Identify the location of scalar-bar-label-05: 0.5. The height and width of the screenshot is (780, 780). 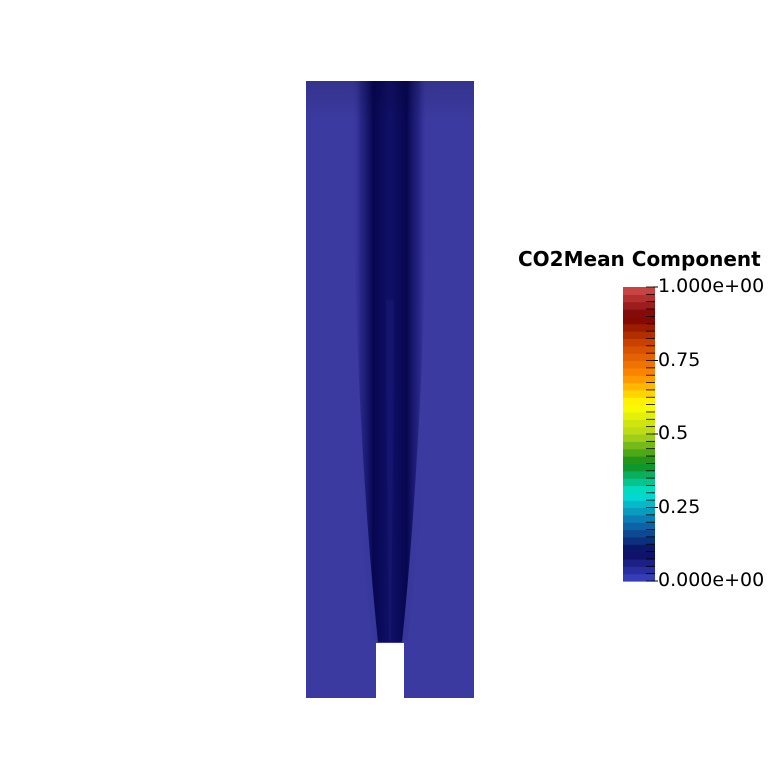
(673, 433).